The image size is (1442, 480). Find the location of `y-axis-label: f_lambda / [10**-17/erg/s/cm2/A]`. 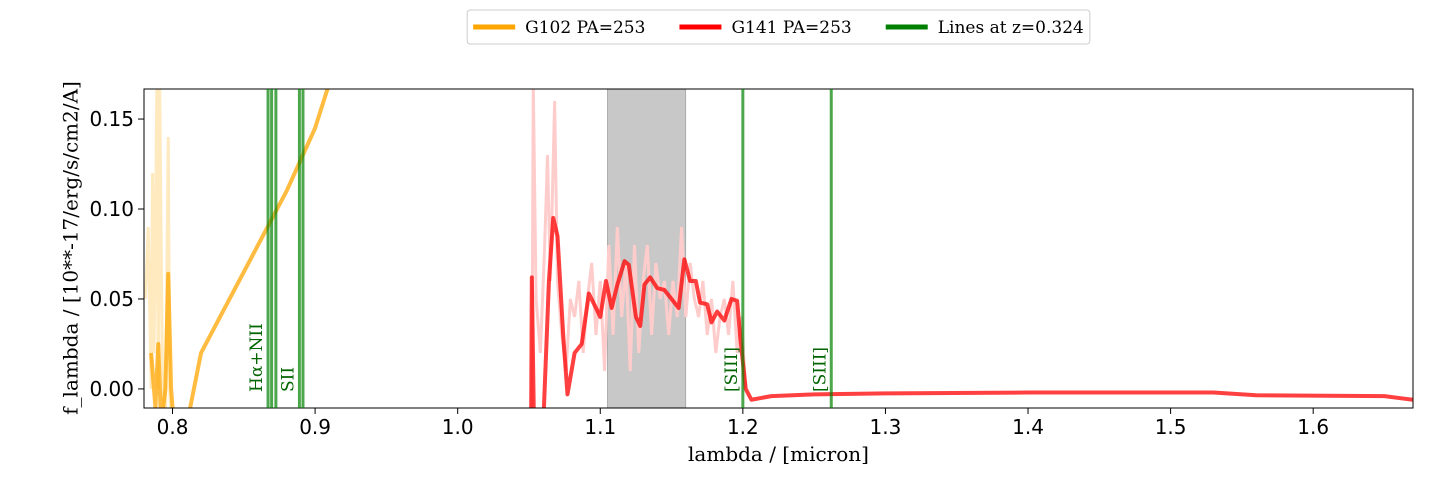

y-axis-label: f_lambda / [10**-17/erg/s/cm2/A] is located at coordinates (71, 248).